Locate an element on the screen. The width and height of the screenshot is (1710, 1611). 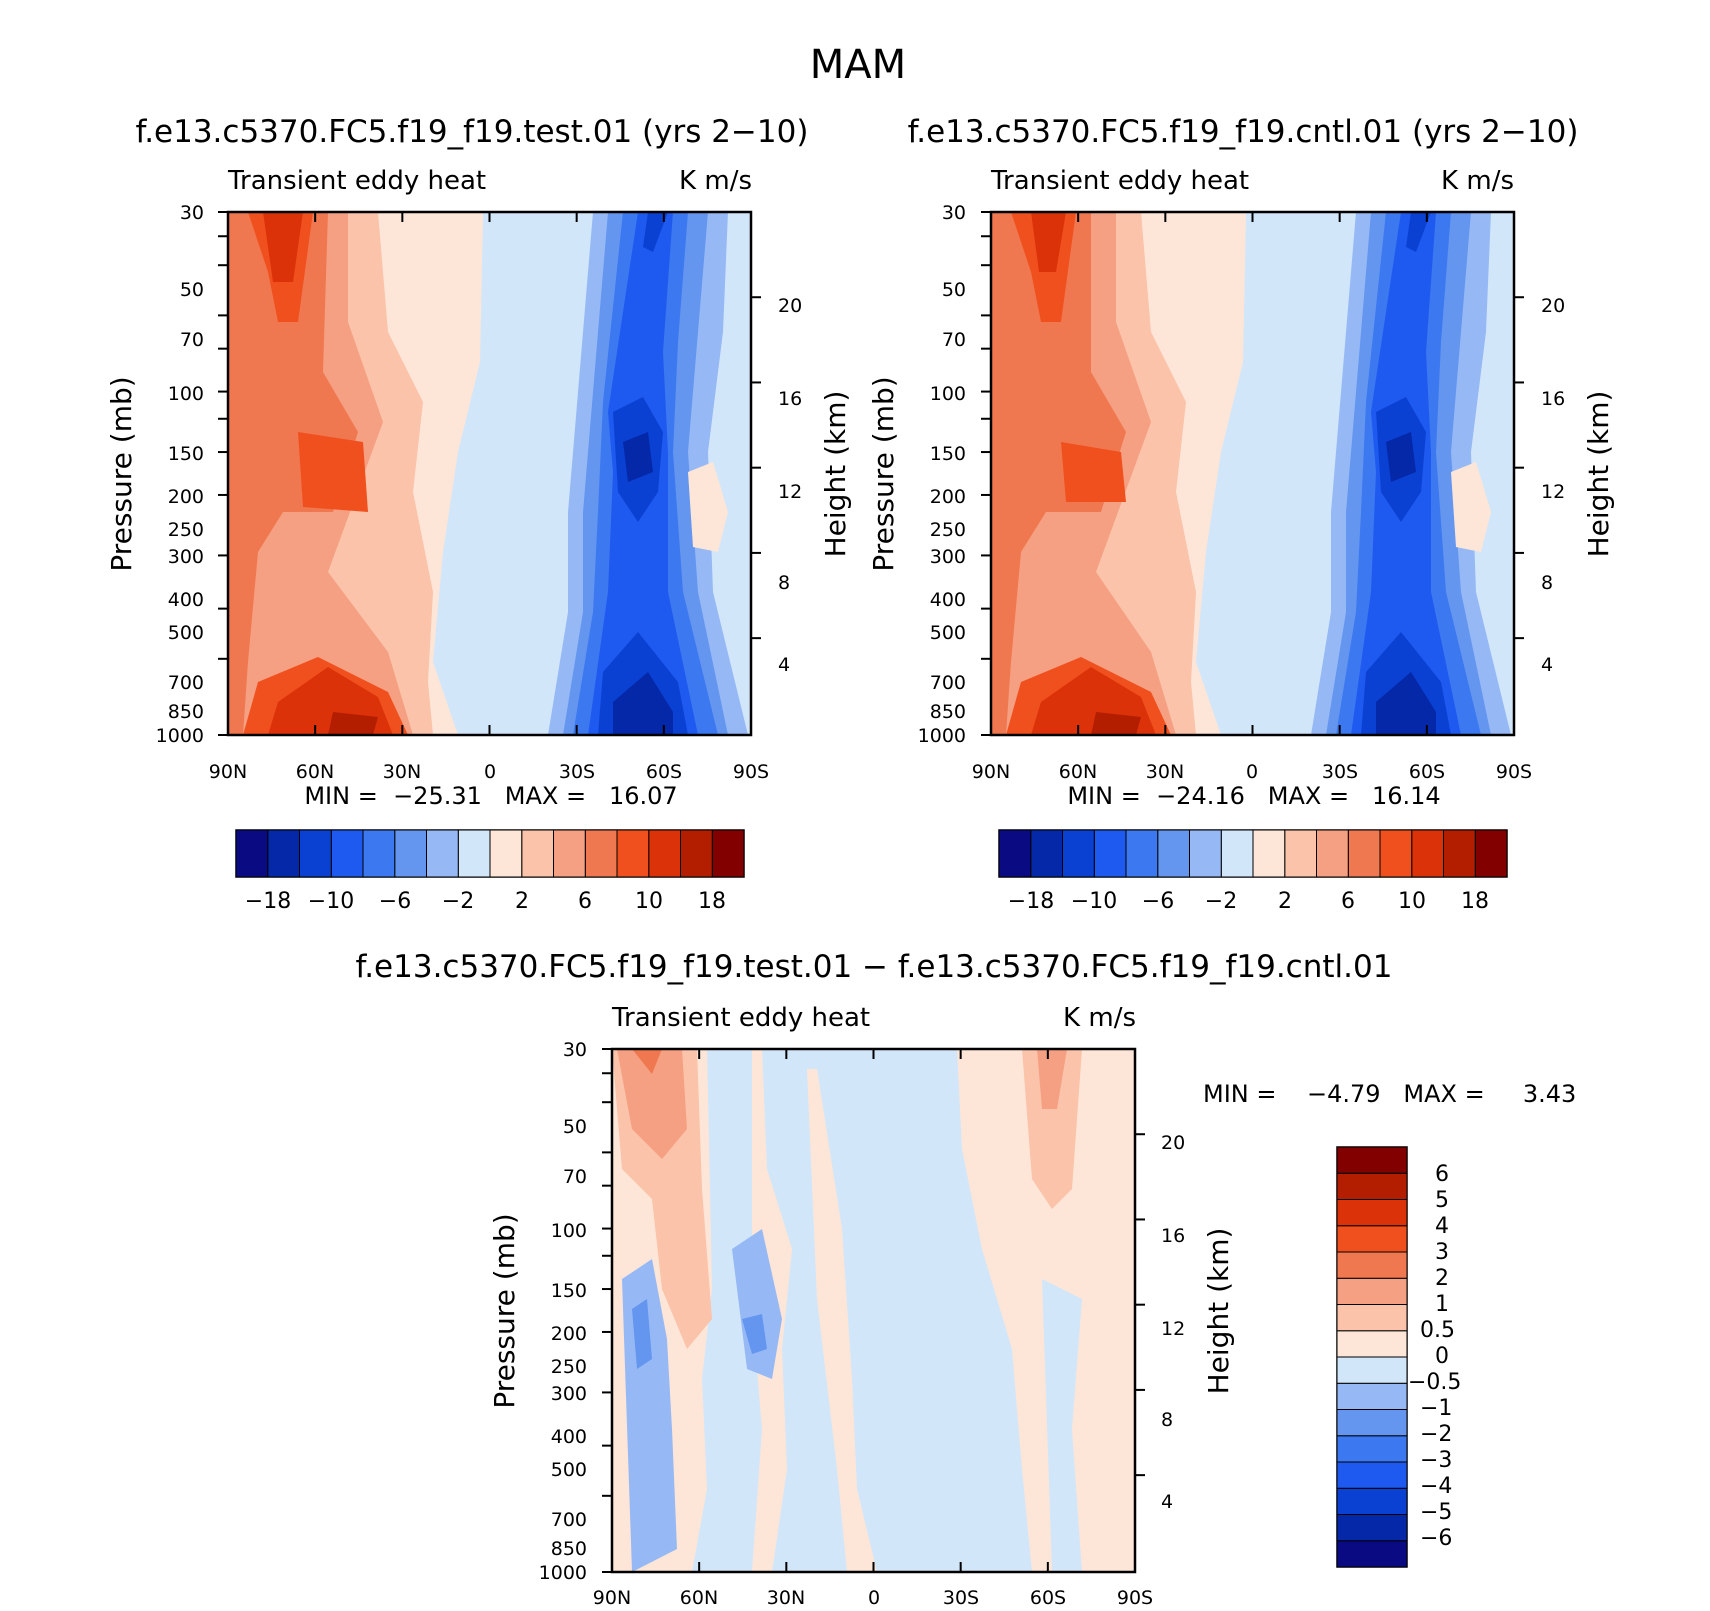
y-tick-label: 70 is located at coordinates (954, 340).